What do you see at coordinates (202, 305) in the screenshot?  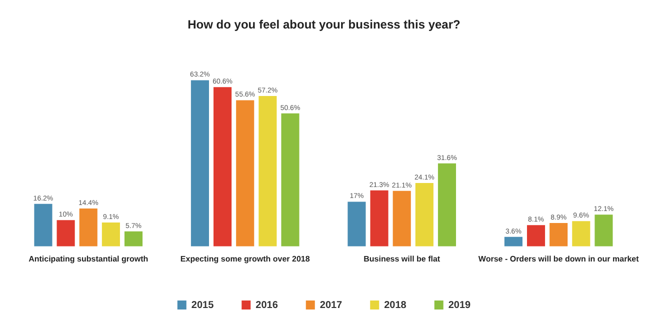 I see `legend-label: 2015` at bounding box center [202, 305].